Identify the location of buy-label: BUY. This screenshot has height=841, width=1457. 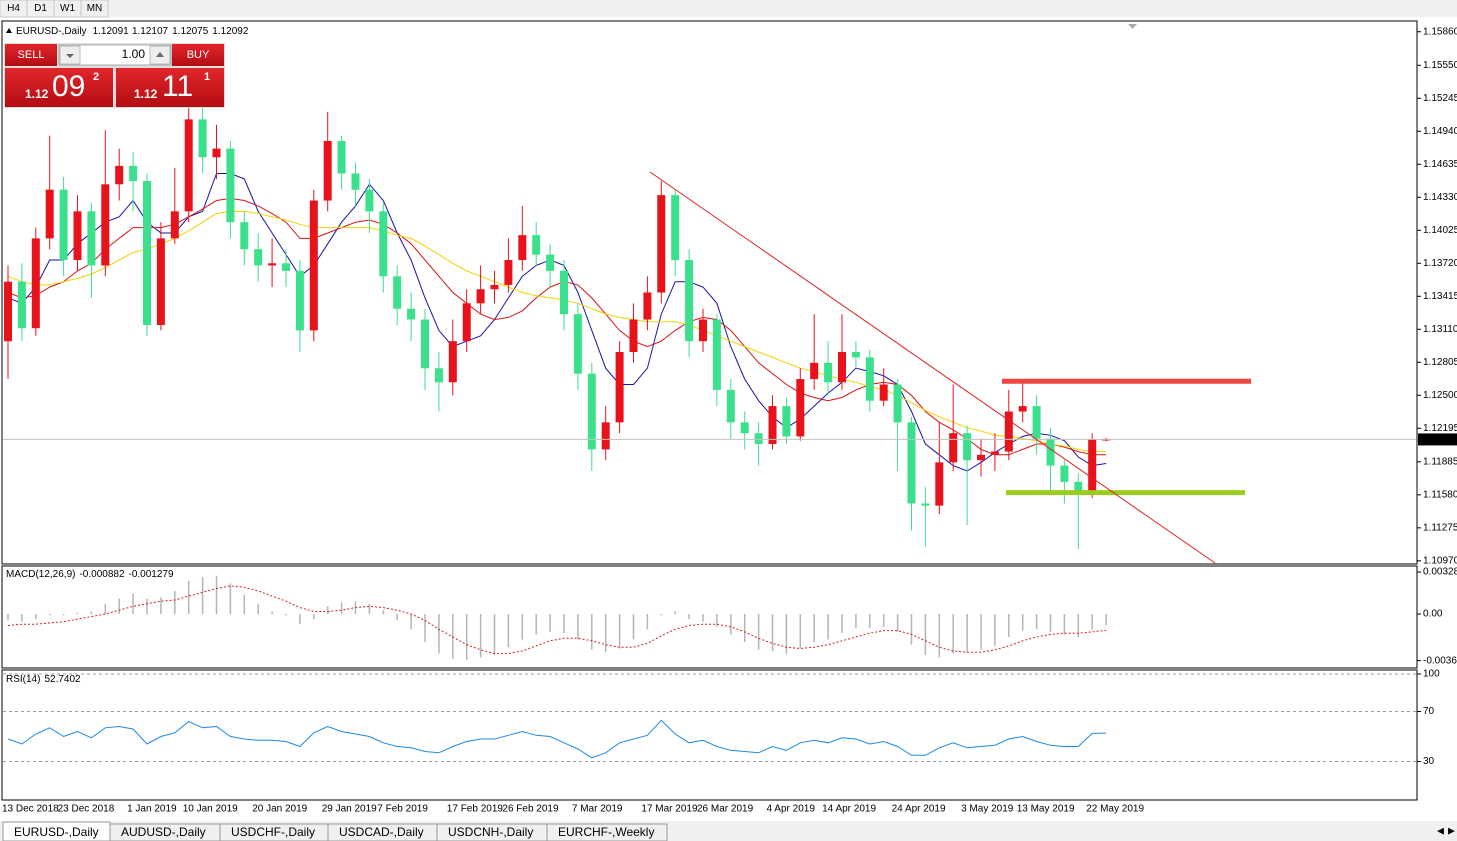
(198, 55).